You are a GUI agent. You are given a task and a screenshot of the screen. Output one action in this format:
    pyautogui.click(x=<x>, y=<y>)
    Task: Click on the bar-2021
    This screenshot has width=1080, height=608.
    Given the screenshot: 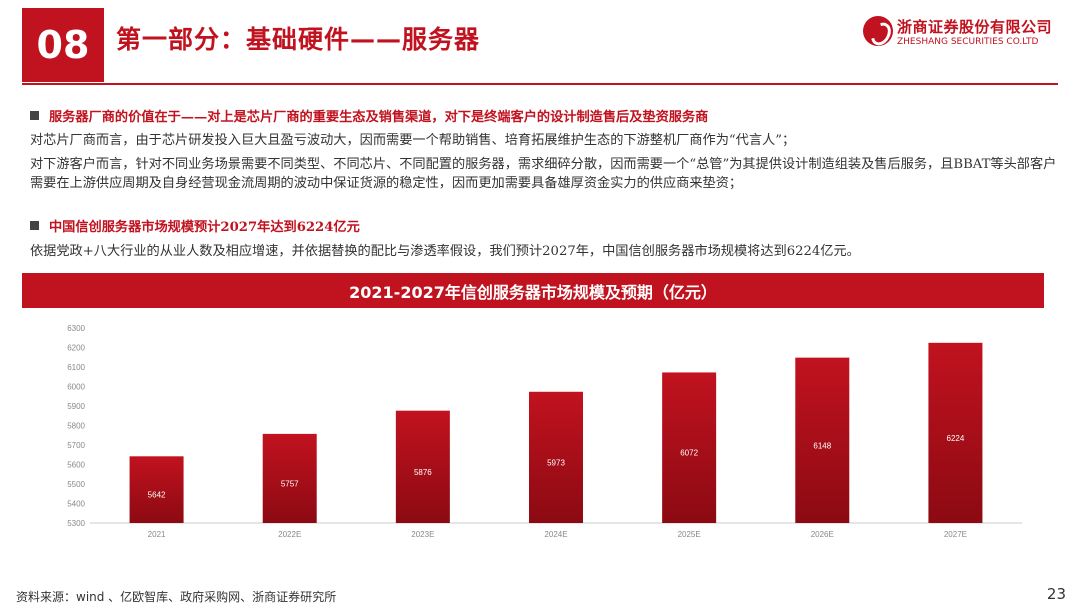 What is the action you would take?
    pyautogui.click(x=156, y=489)
    